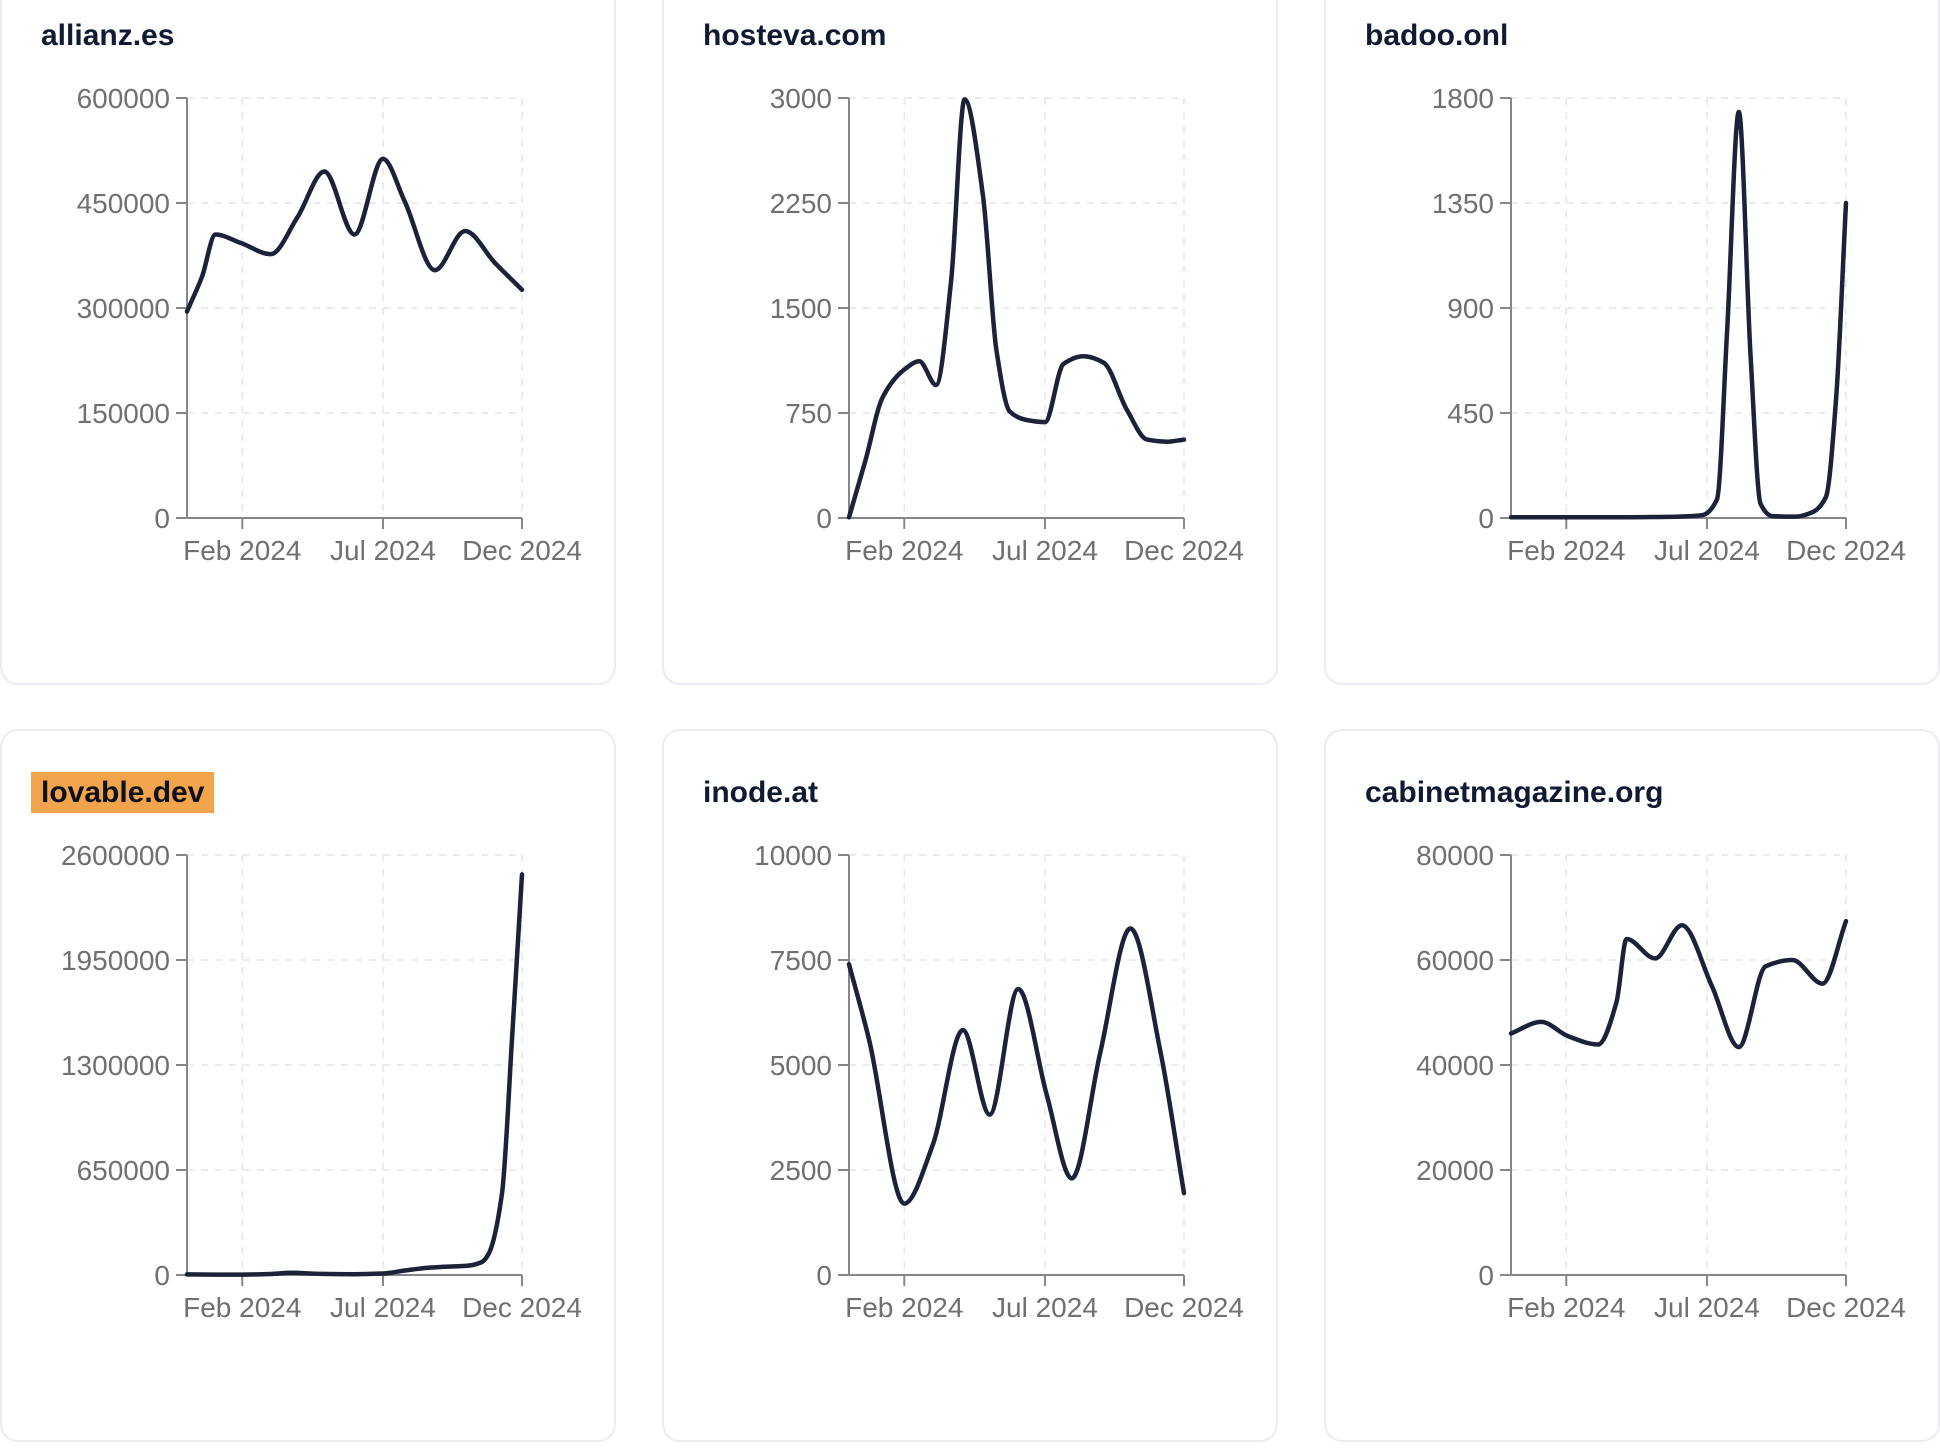 This screenshot has width=1940, height=1452. I want to click on chart-title: cabinetmagazine.org, so click(1514, 792).